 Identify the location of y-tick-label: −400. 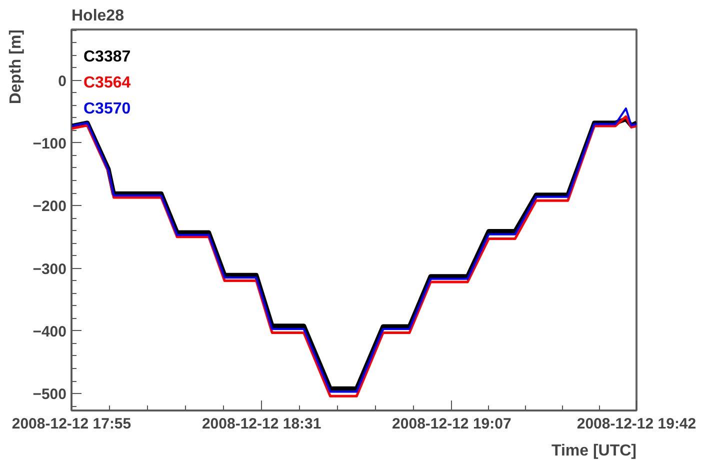
(49, 331).